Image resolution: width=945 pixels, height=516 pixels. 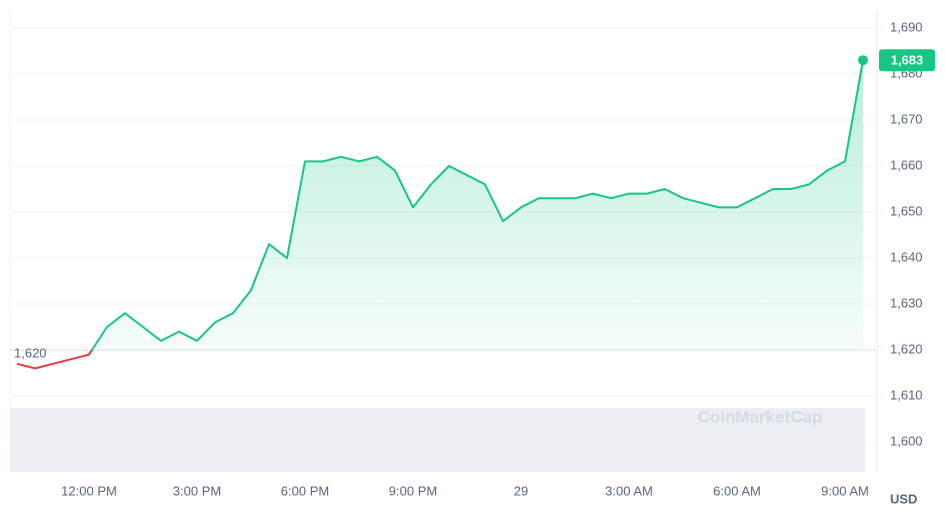 I want to click on baseline-label: 1,620, so click(x=30, y=352).